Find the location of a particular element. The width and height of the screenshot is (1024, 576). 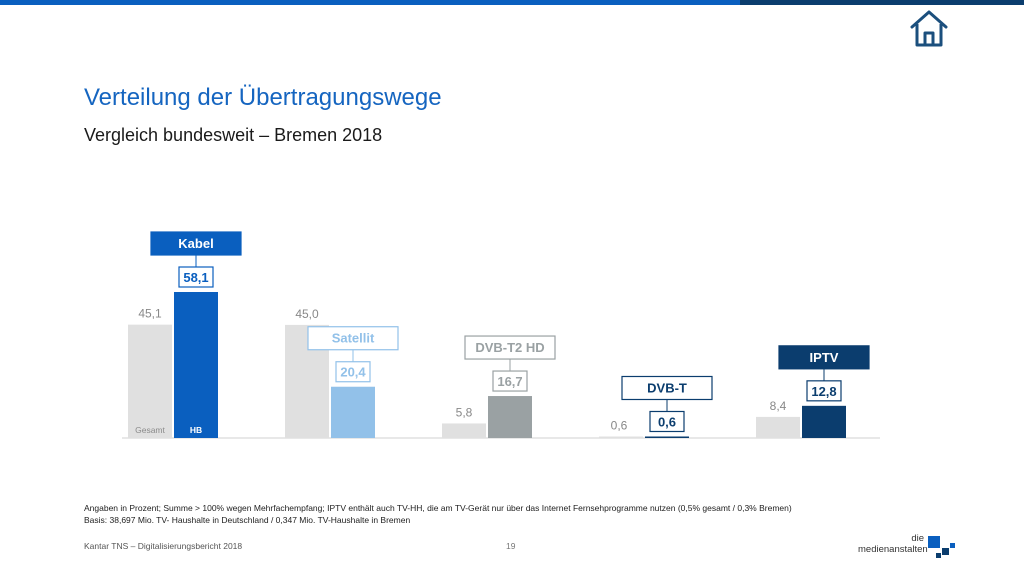

data-label-gesamt-2: 5,8 is located at coordinates (464, 412).